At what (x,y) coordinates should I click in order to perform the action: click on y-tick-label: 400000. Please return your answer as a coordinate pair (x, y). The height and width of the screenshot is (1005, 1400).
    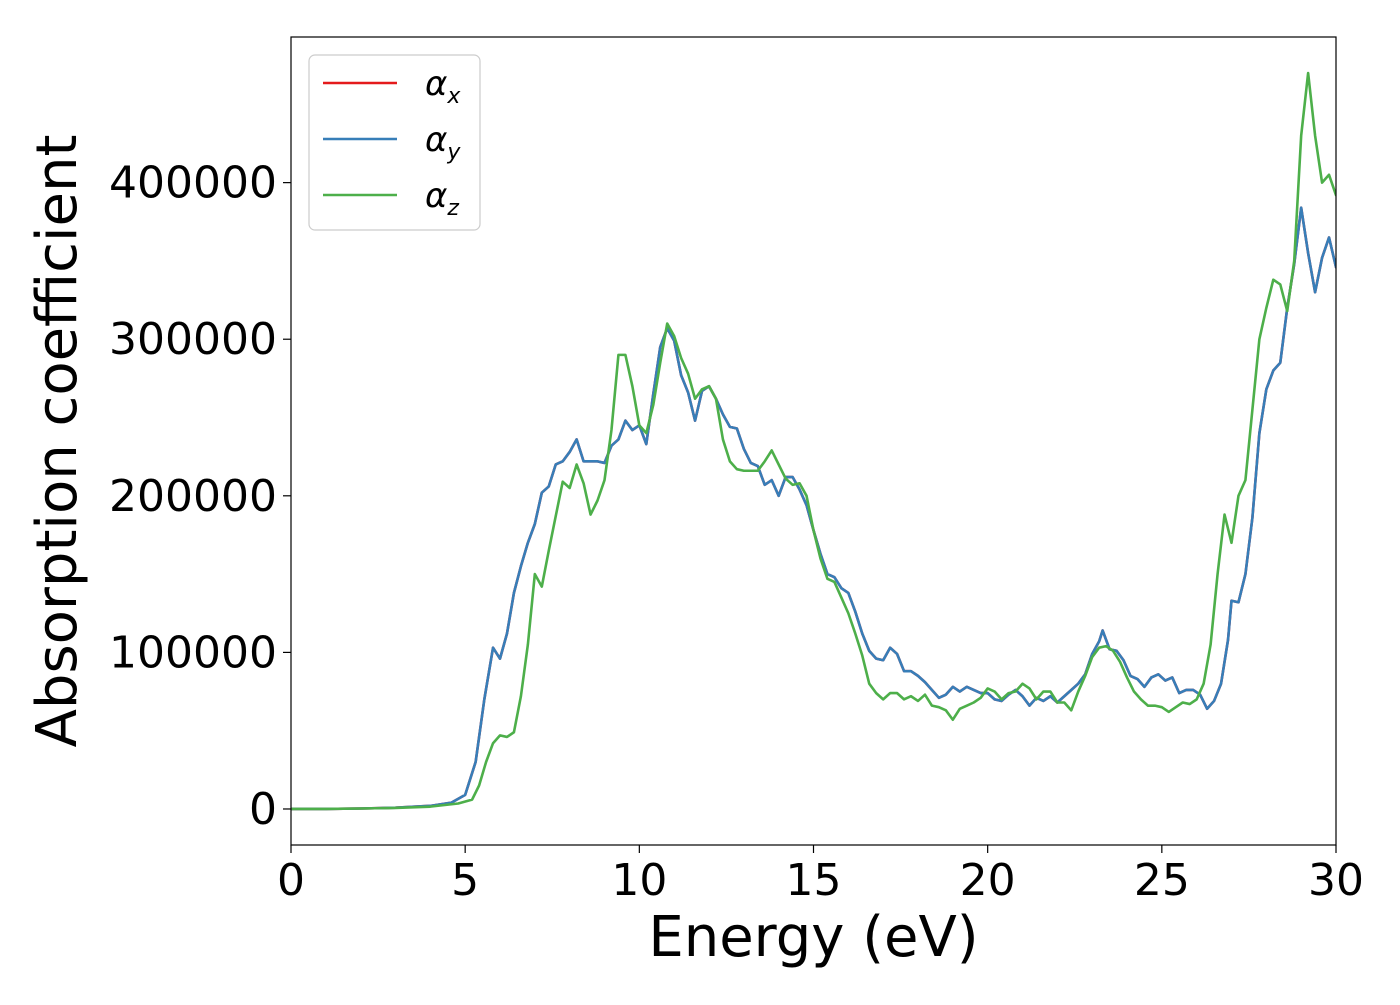
    Looking at the image, I should click on (193, 183).